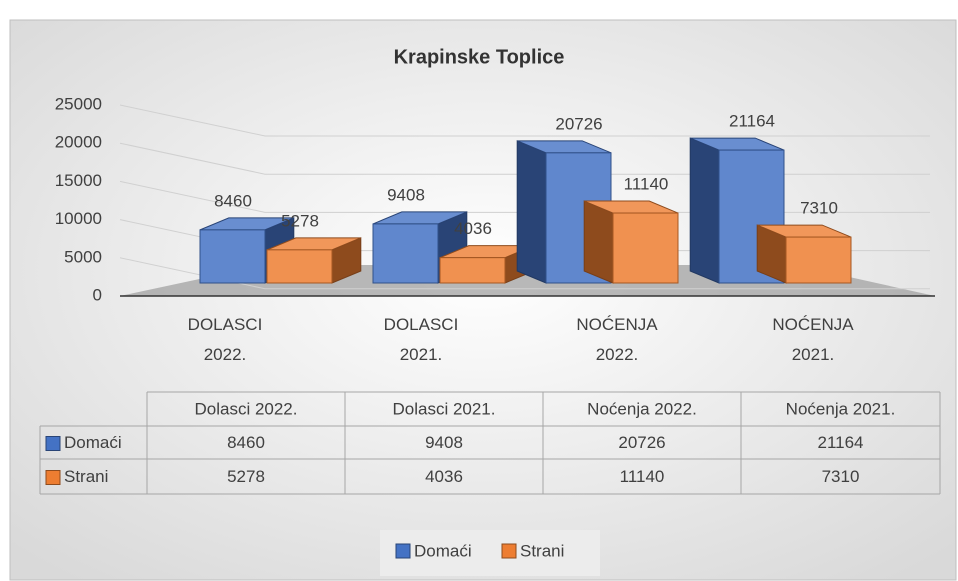 Image resolution: width=958 pixels, height=581 pixels. I want to click on data-label: 20726, so click(578, 123).